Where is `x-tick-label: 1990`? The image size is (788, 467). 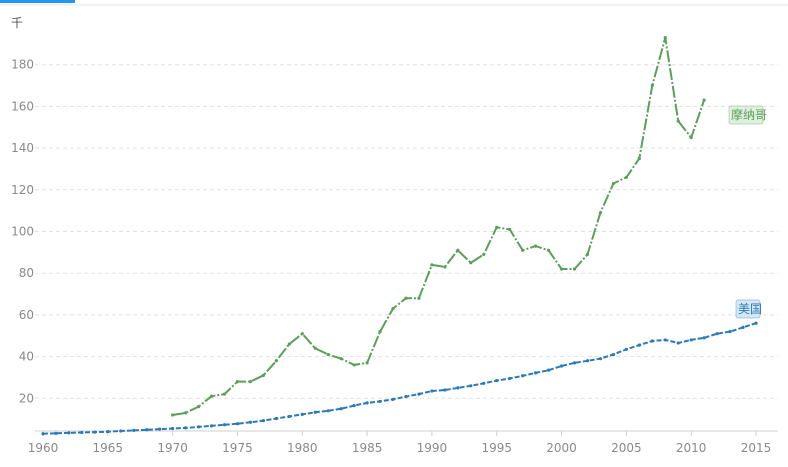 x-tick-label: 1990 is located at coordinates (432, 448).